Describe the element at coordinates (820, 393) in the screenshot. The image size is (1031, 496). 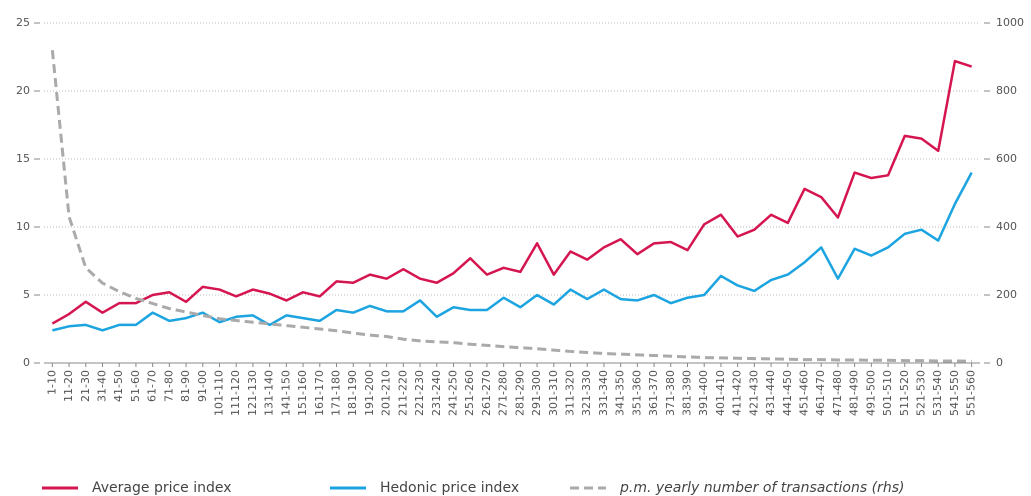
I see `x-tick-label: 461-470` at that location.